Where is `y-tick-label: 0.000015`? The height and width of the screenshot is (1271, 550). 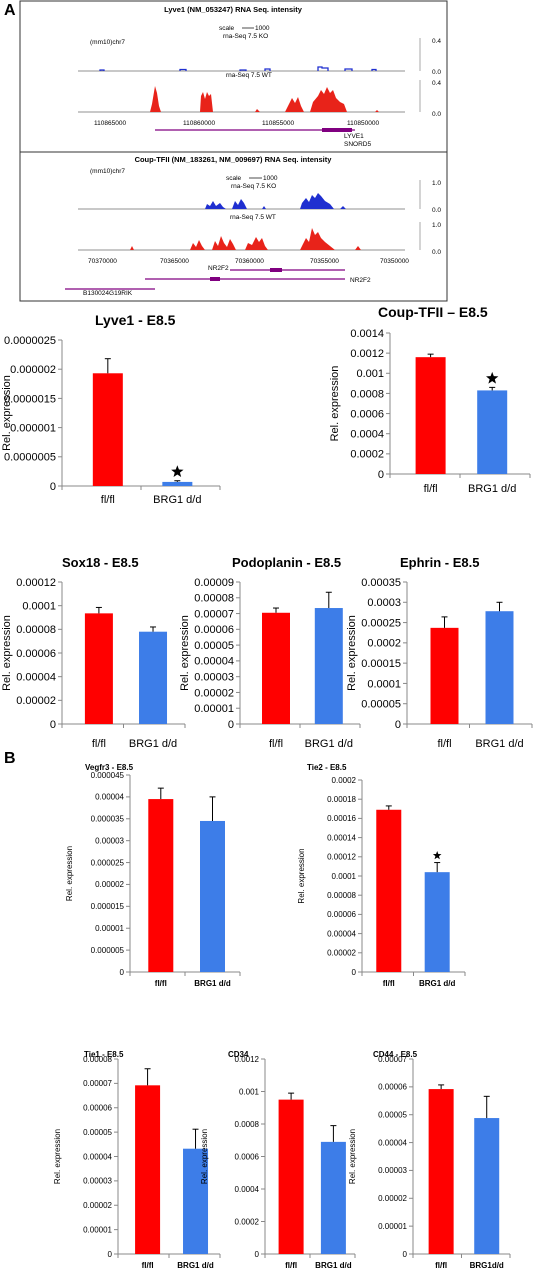
y-tick-label: 0.000015 is located at coordinates (108, 906).